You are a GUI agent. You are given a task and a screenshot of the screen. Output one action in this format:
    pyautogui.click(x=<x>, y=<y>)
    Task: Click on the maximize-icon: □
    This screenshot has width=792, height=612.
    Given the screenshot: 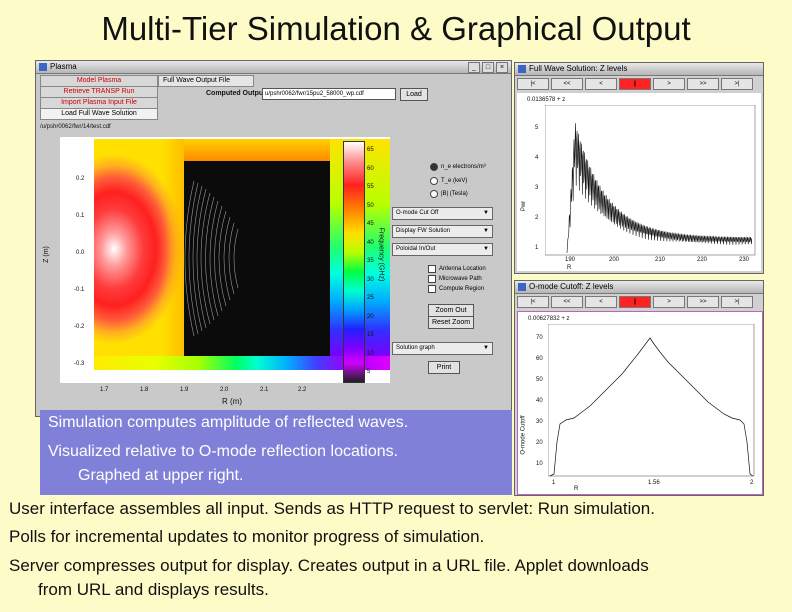 What is the action you would take?
    pyautogui.click(x=488, y=67)
    